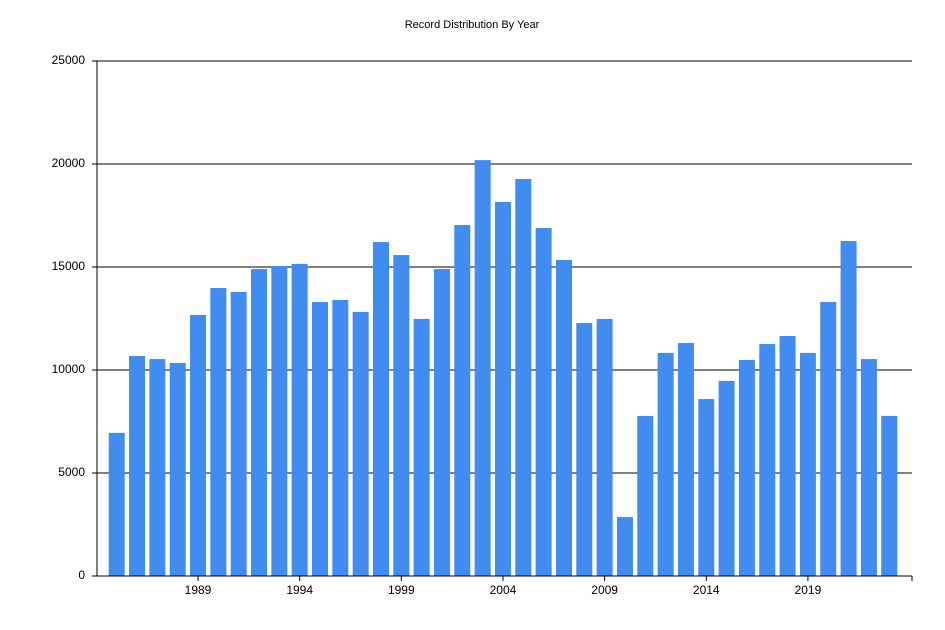 Image resolution: width=945 pixels, height=630 pixels. What do you see at coordinates (81, 575) in the screenshot?
I see `y-tick-label: 0` at bounding box center [81, 575].